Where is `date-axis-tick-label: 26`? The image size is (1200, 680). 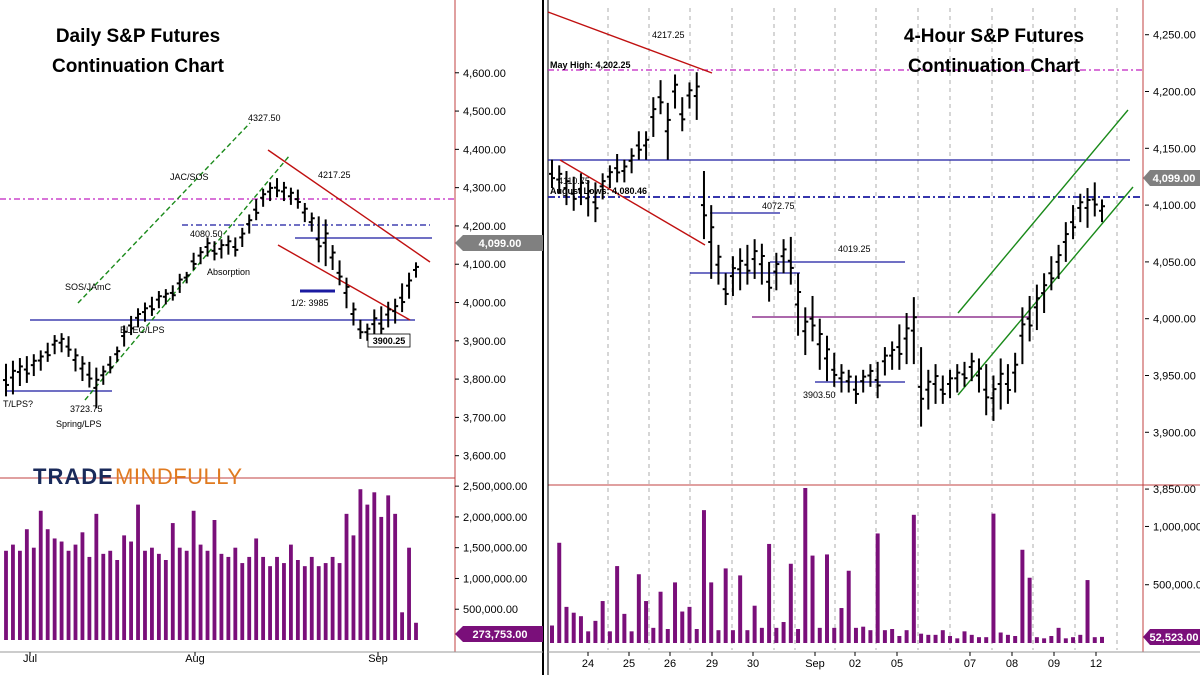 date-axis-tick-label: 26 is located at coordinates (670, 664).